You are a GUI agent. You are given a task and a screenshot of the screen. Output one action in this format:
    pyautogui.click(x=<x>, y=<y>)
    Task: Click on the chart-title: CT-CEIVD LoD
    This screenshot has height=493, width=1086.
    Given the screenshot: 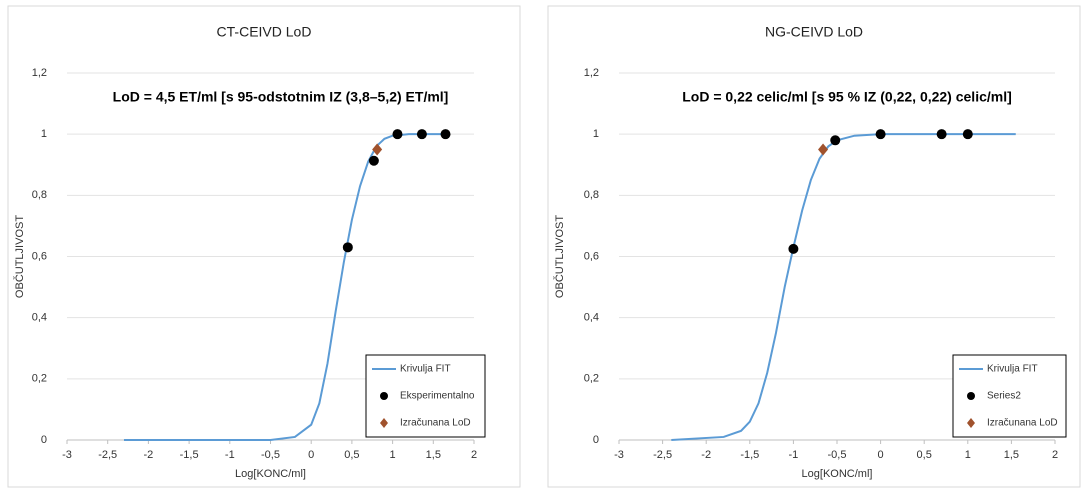 What is the action you would take?
    pyautogui.click(x=264, y=32)
    